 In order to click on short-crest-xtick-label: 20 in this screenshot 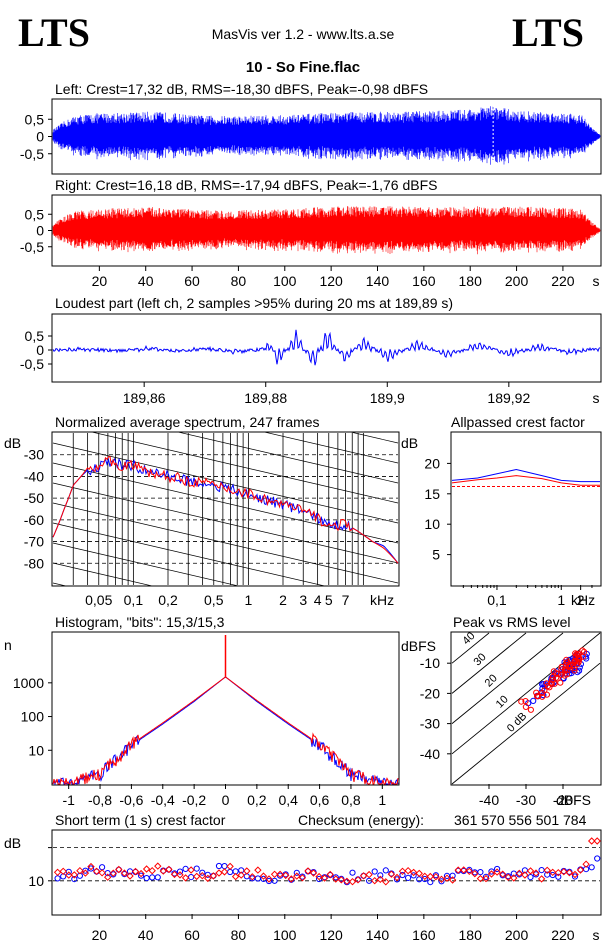, I will do `click(100, 935)`.